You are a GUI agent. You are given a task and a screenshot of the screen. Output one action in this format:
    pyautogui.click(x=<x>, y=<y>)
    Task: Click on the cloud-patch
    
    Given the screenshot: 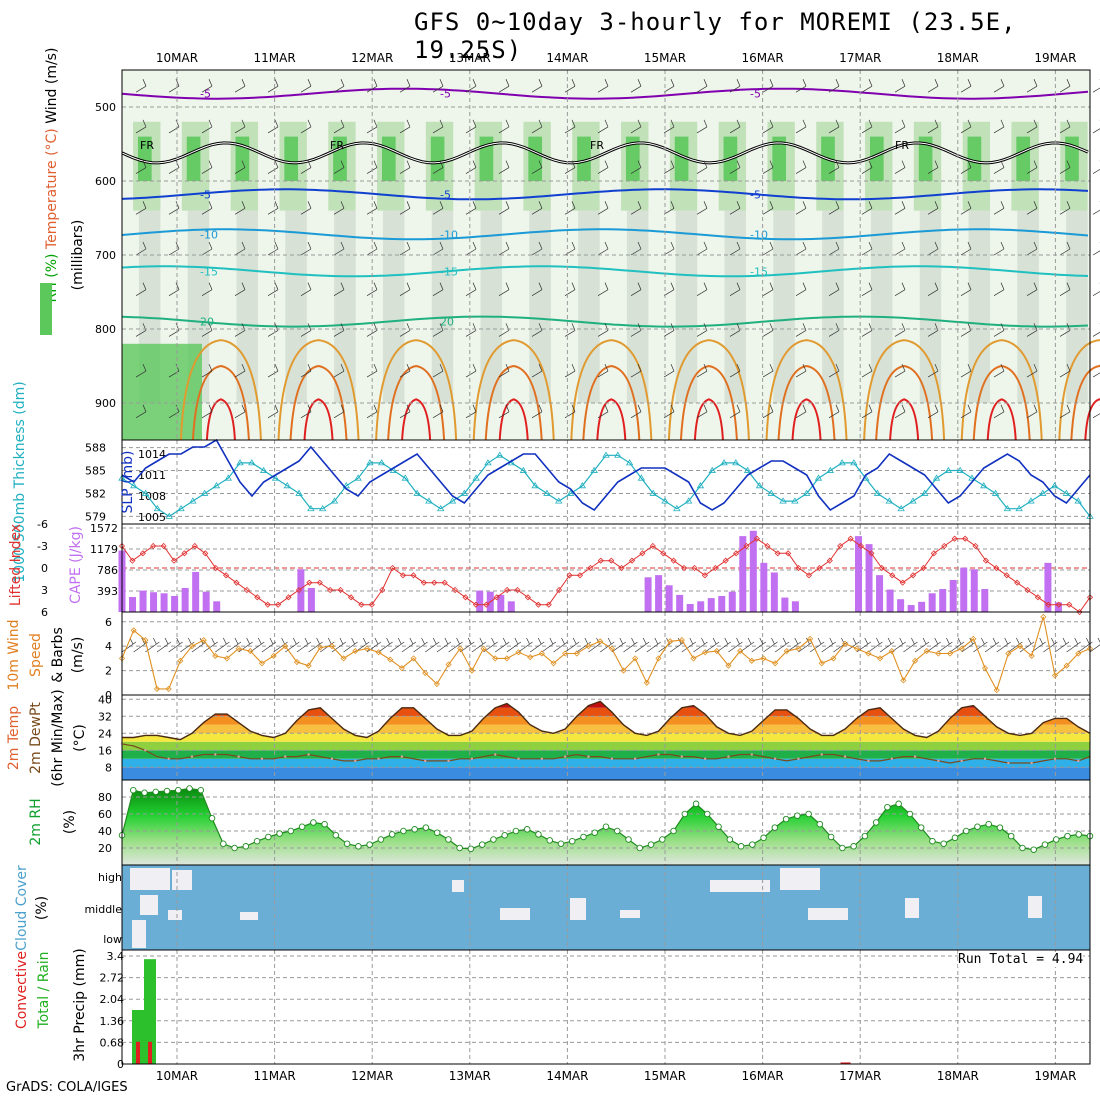 What is the action you would take?
    pyautogui.click(x=149, y=905)
    